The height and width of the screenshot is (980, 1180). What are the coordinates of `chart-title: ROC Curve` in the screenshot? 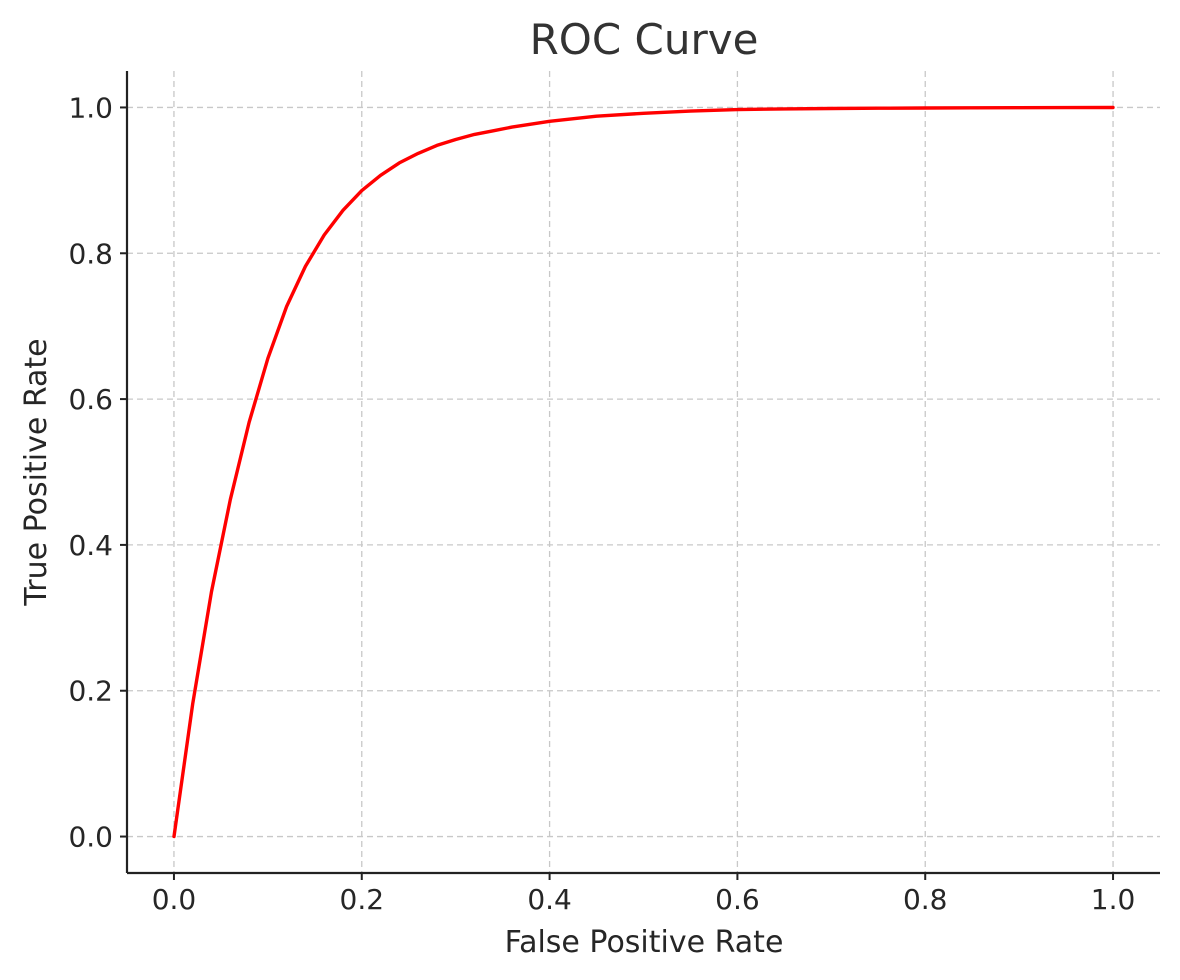 It's located at (644, 39).